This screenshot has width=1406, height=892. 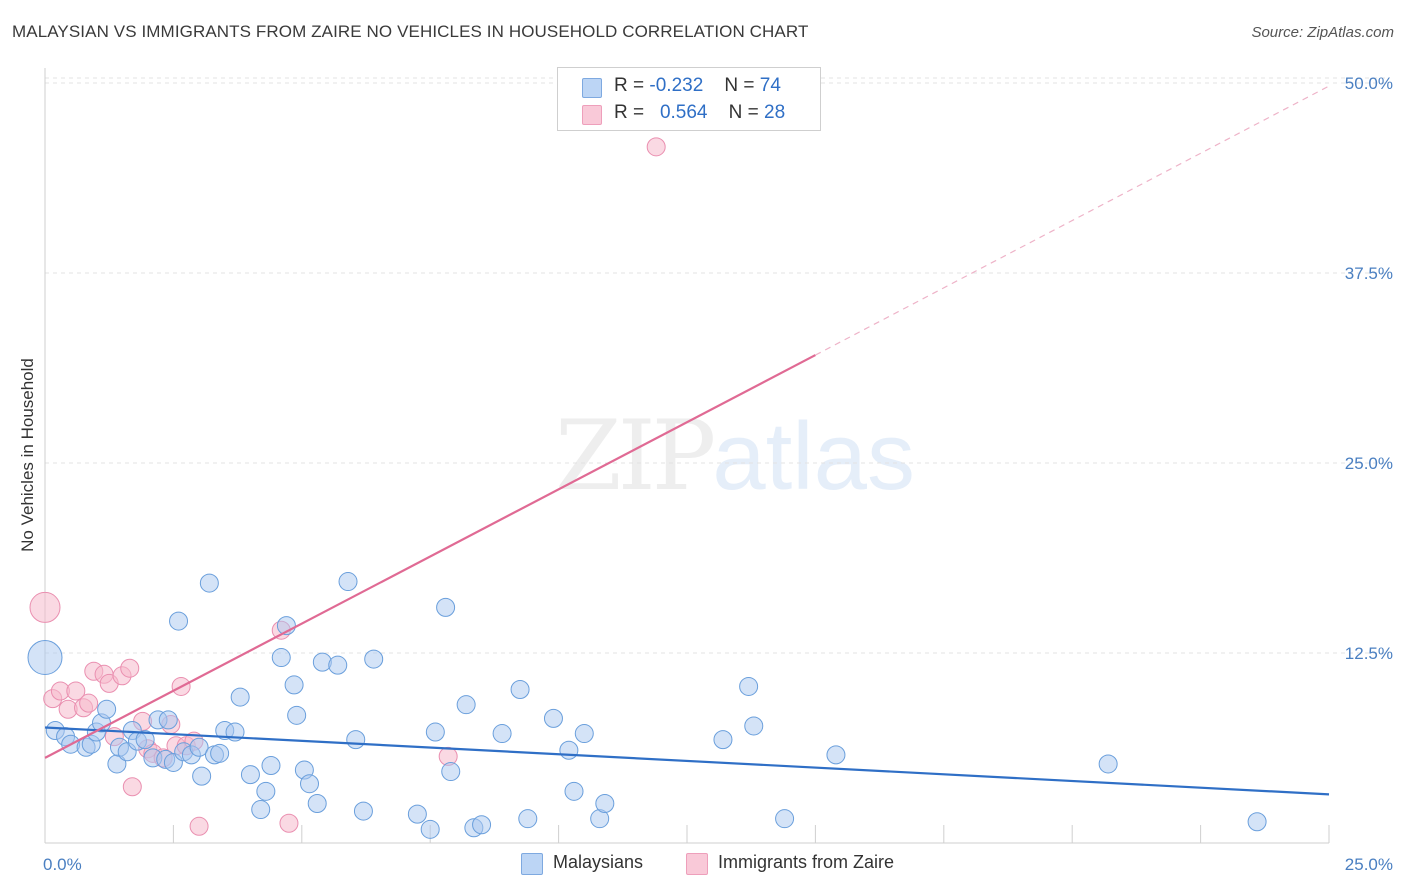 What do you see at coordinates (806, 862) in the screenshot?
I see `legend-label-zaire: Immigrants from Zaire` at bounding box center [806, 862].